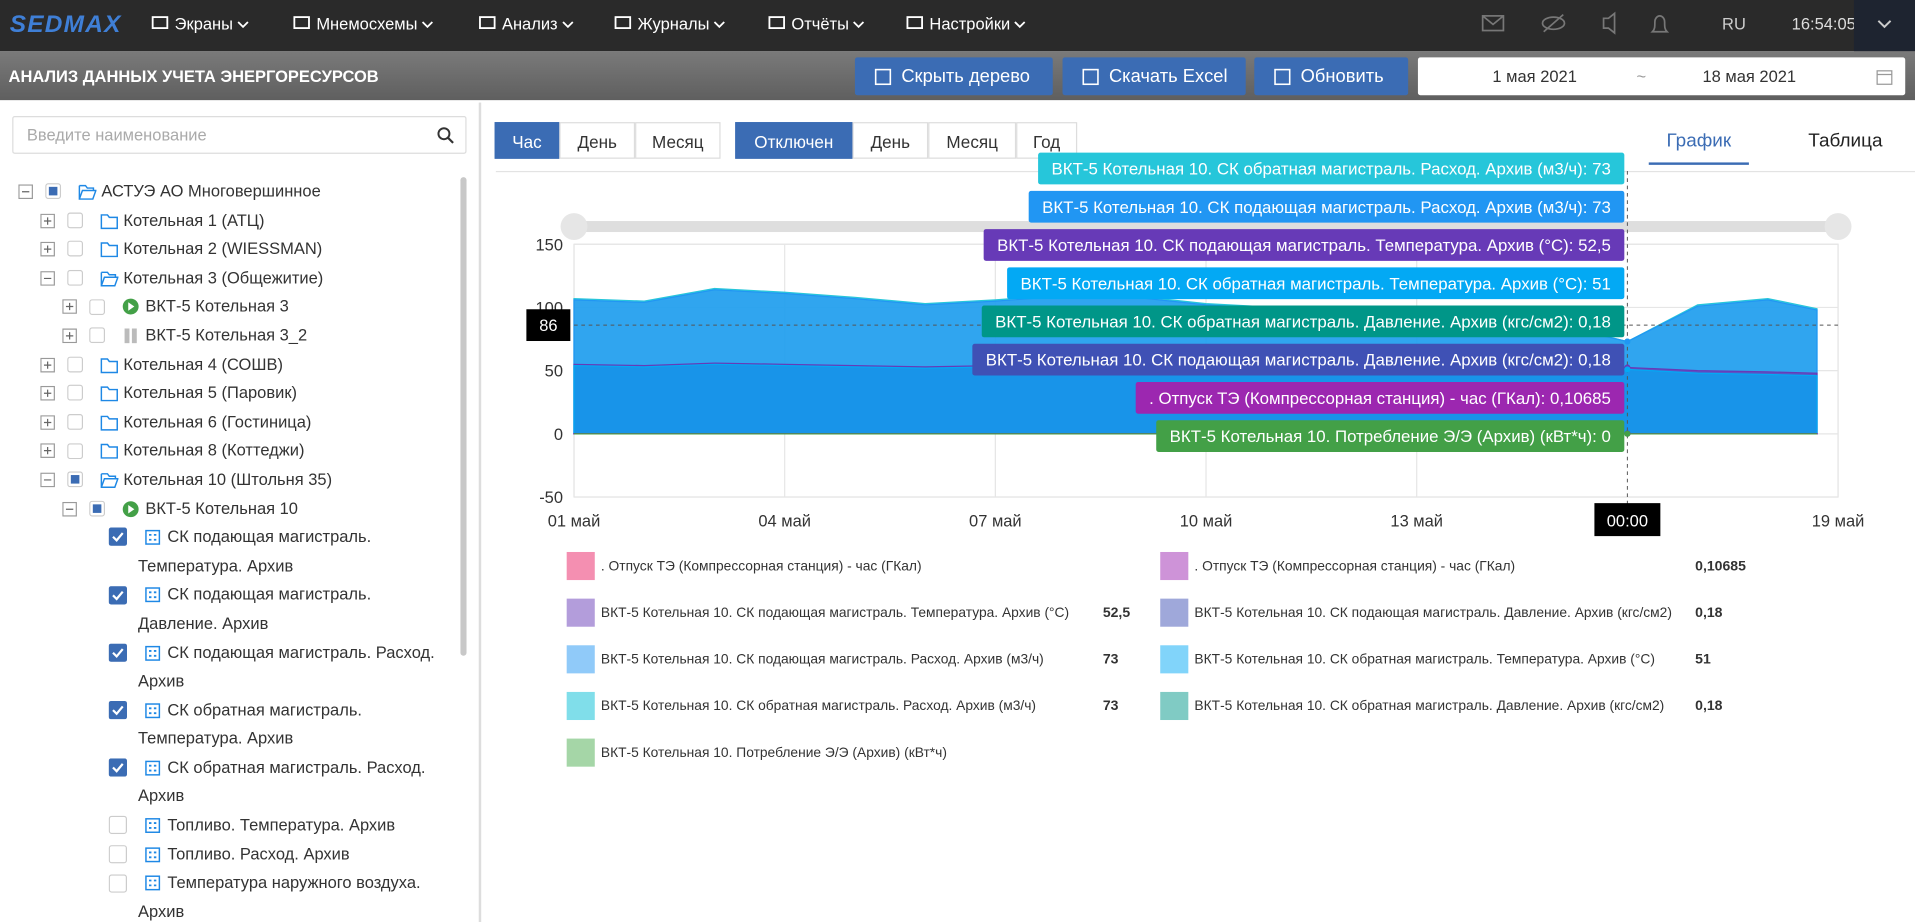 This screenshot has height=922, width=1915. Describe the element at coordinates (574, 521) in the screenshot. I see `x-tick-label: 01 май` at that location.